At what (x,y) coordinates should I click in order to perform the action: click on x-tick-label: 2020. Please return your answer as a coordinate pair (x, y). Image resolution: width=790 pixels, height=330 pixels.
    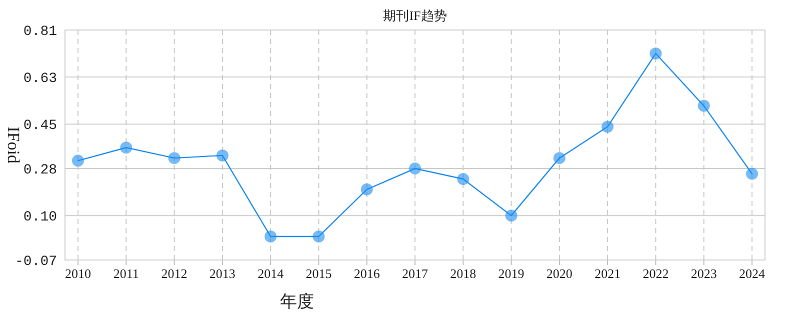
    Looking at the image, I should click on (559, 273).